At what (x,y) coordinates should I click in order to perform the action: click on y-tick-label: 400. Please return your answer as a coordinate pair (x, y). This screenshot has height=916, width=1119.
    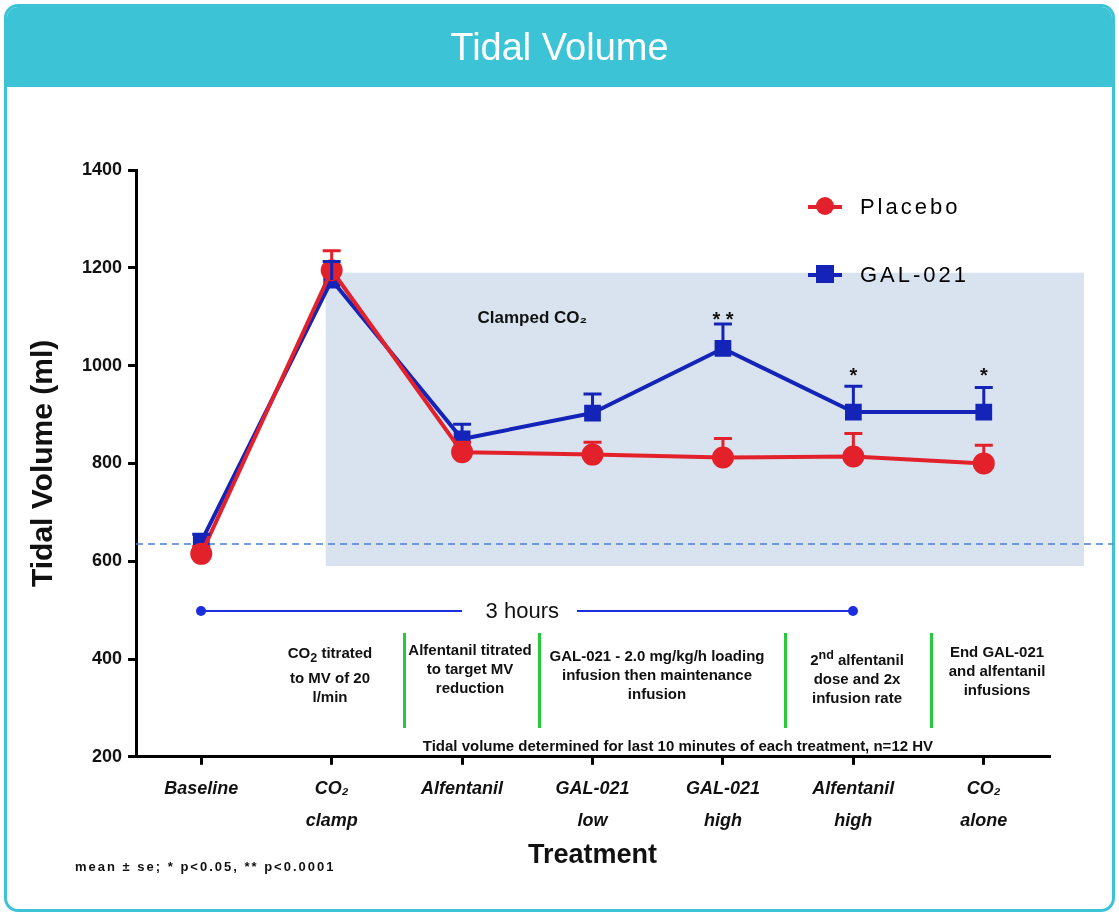
    Looking at the image, I should click on (107, 657).